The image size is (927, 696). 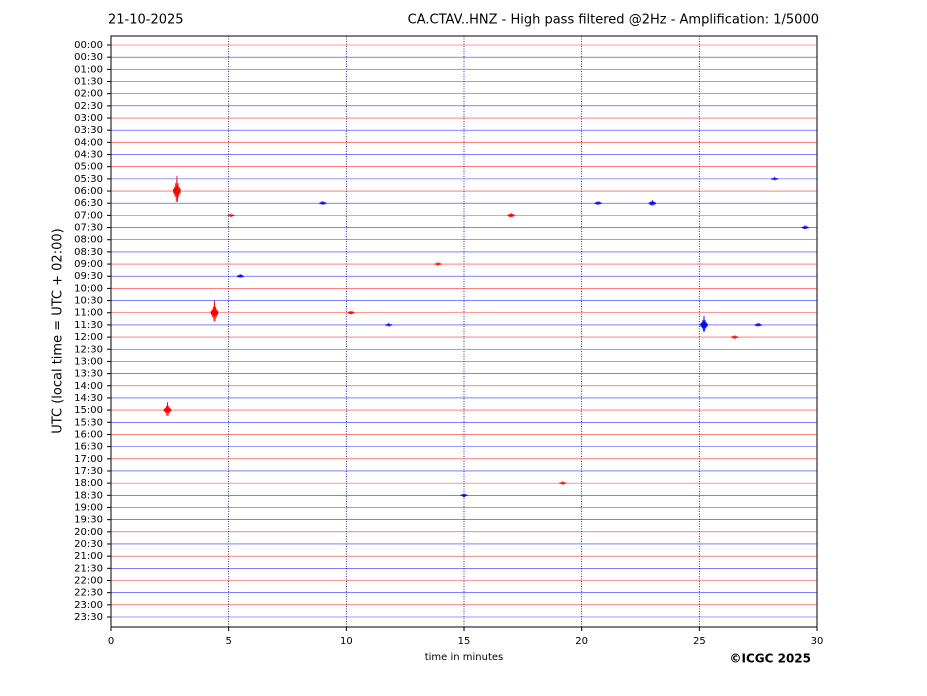 What do you see at coordinates (88, 130) in the screenshot?
I see `y-tick-label: 03:30` at bounding box center [88, 130].